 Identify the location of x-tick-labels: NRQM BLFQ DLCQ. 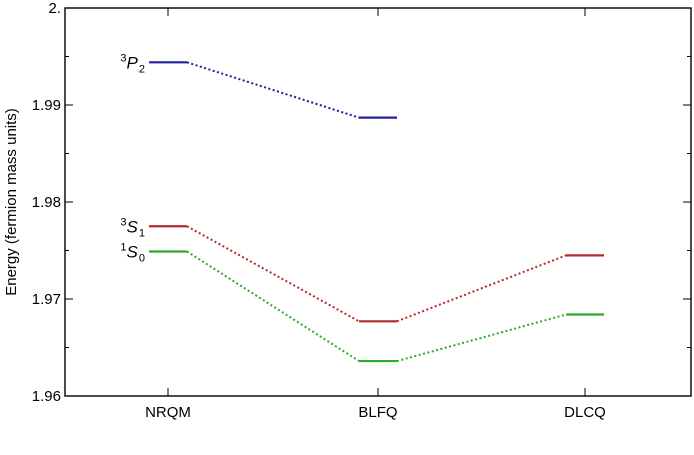
(375, 412).